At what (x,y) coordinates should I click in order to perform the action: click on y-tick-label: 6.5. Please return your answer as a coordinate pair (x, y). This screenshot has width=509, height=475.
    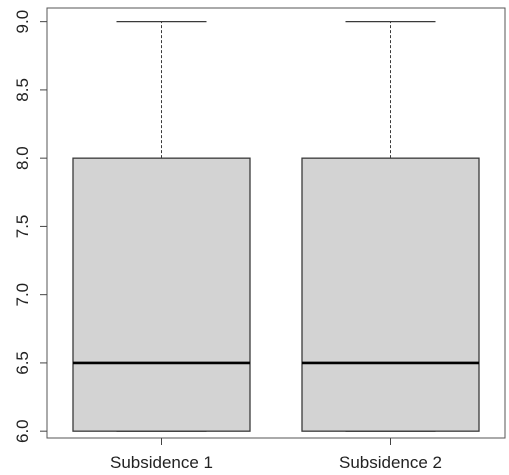
    Looking at the image, I should click on (22, 363).